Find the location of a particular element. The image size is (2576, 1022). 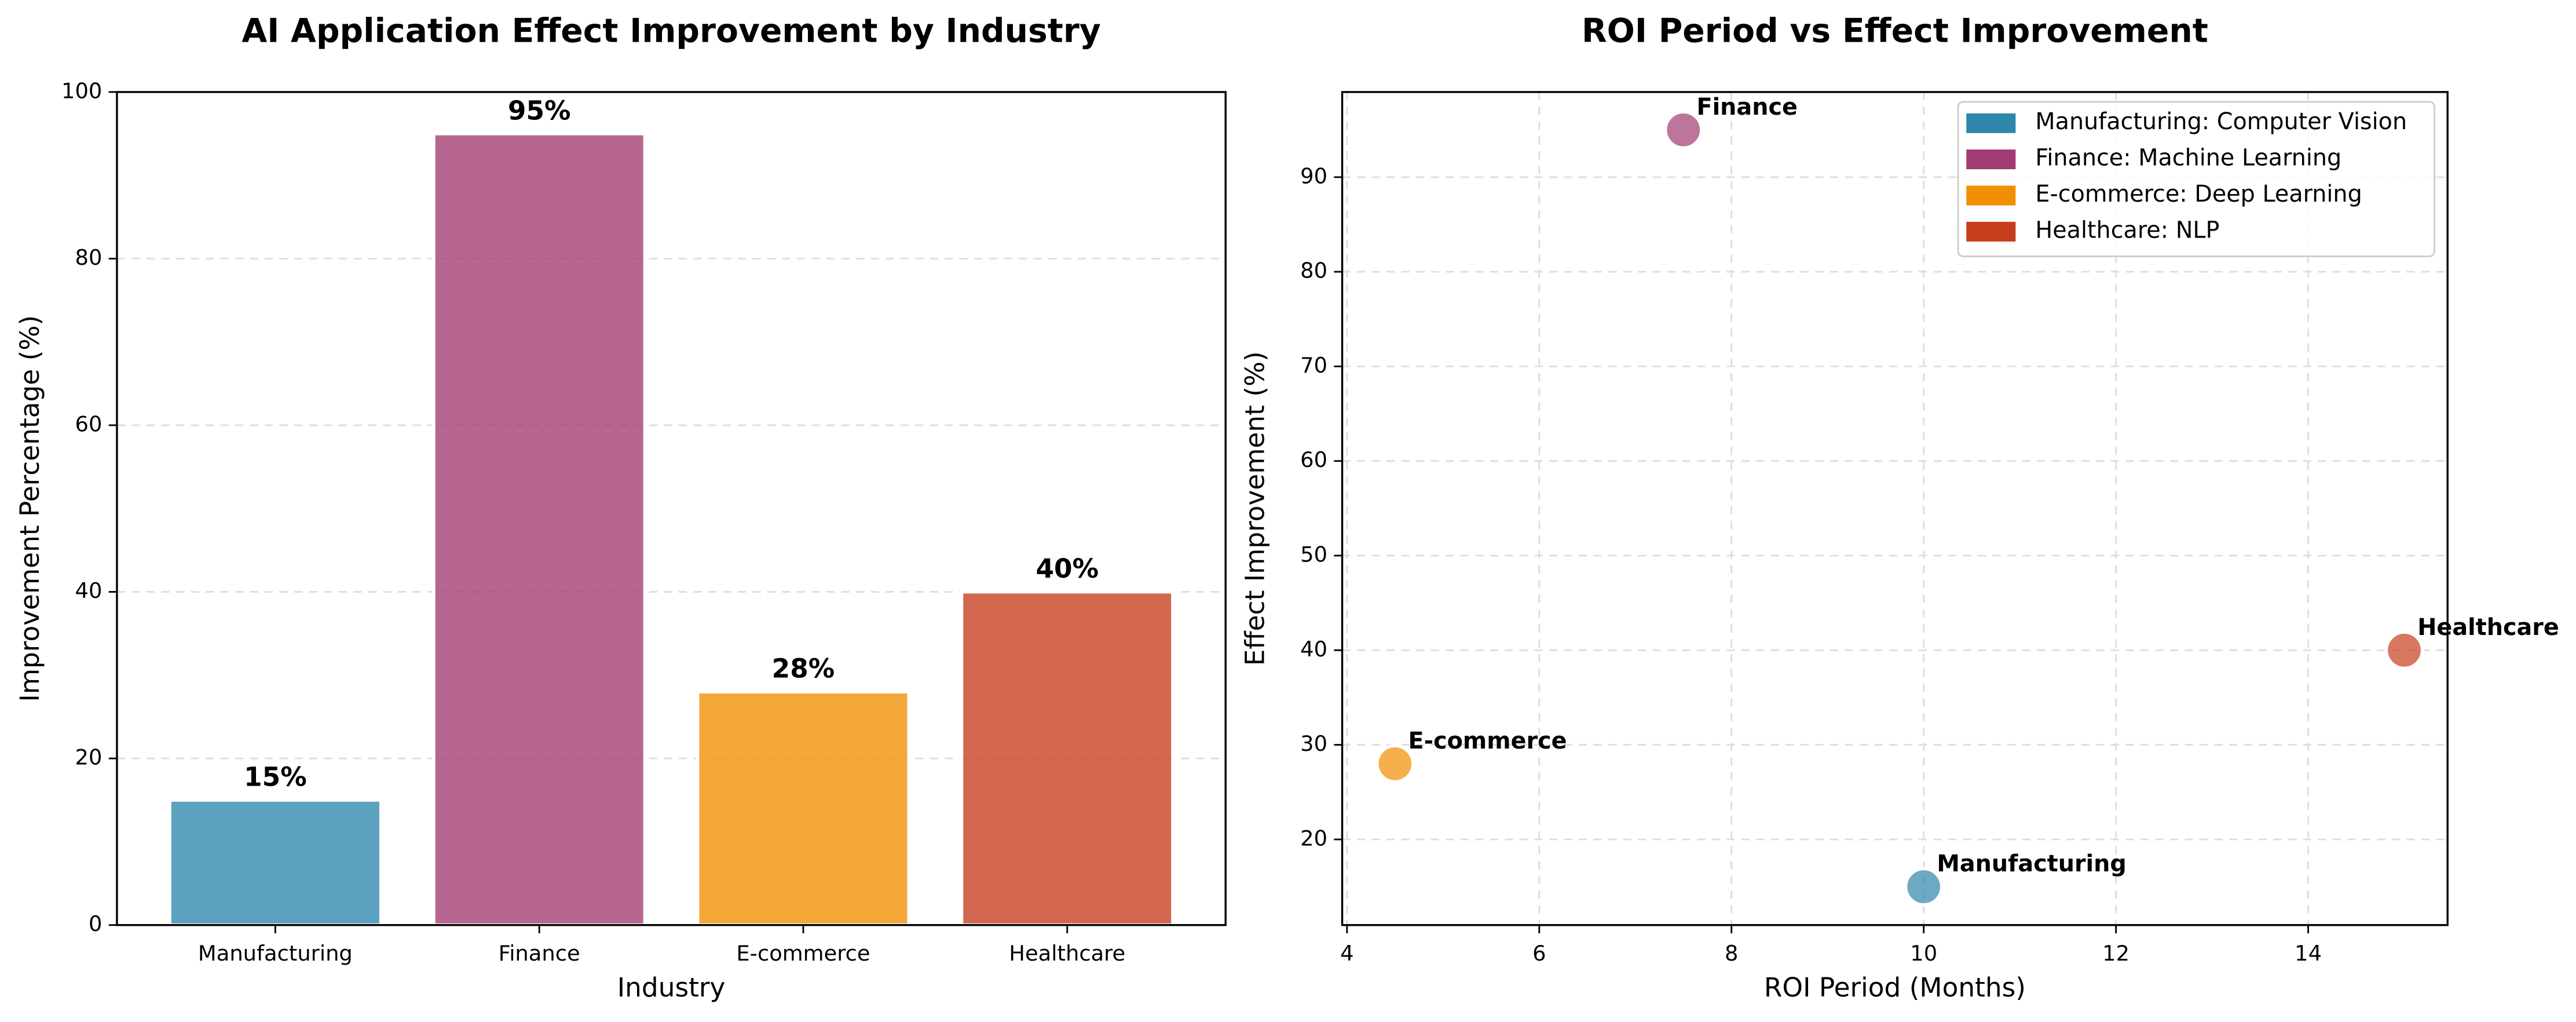

legend-label: Healthcare: NLP is located at coordinates (2127, 230).